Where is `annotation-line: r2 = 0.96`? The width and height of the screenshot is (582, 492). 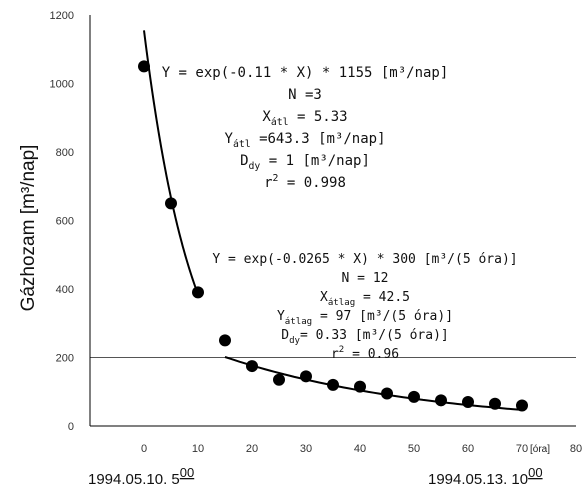
annotation-line: r2 = 0.96 is located at coordinates (365, 353).